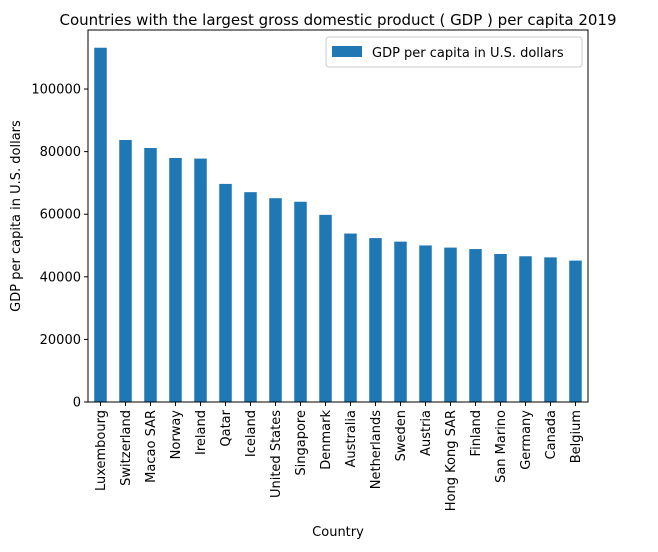 The height and width of the screenshot is (552, 658). I want to click on y-tick-label: 100000, so click(56, 90).